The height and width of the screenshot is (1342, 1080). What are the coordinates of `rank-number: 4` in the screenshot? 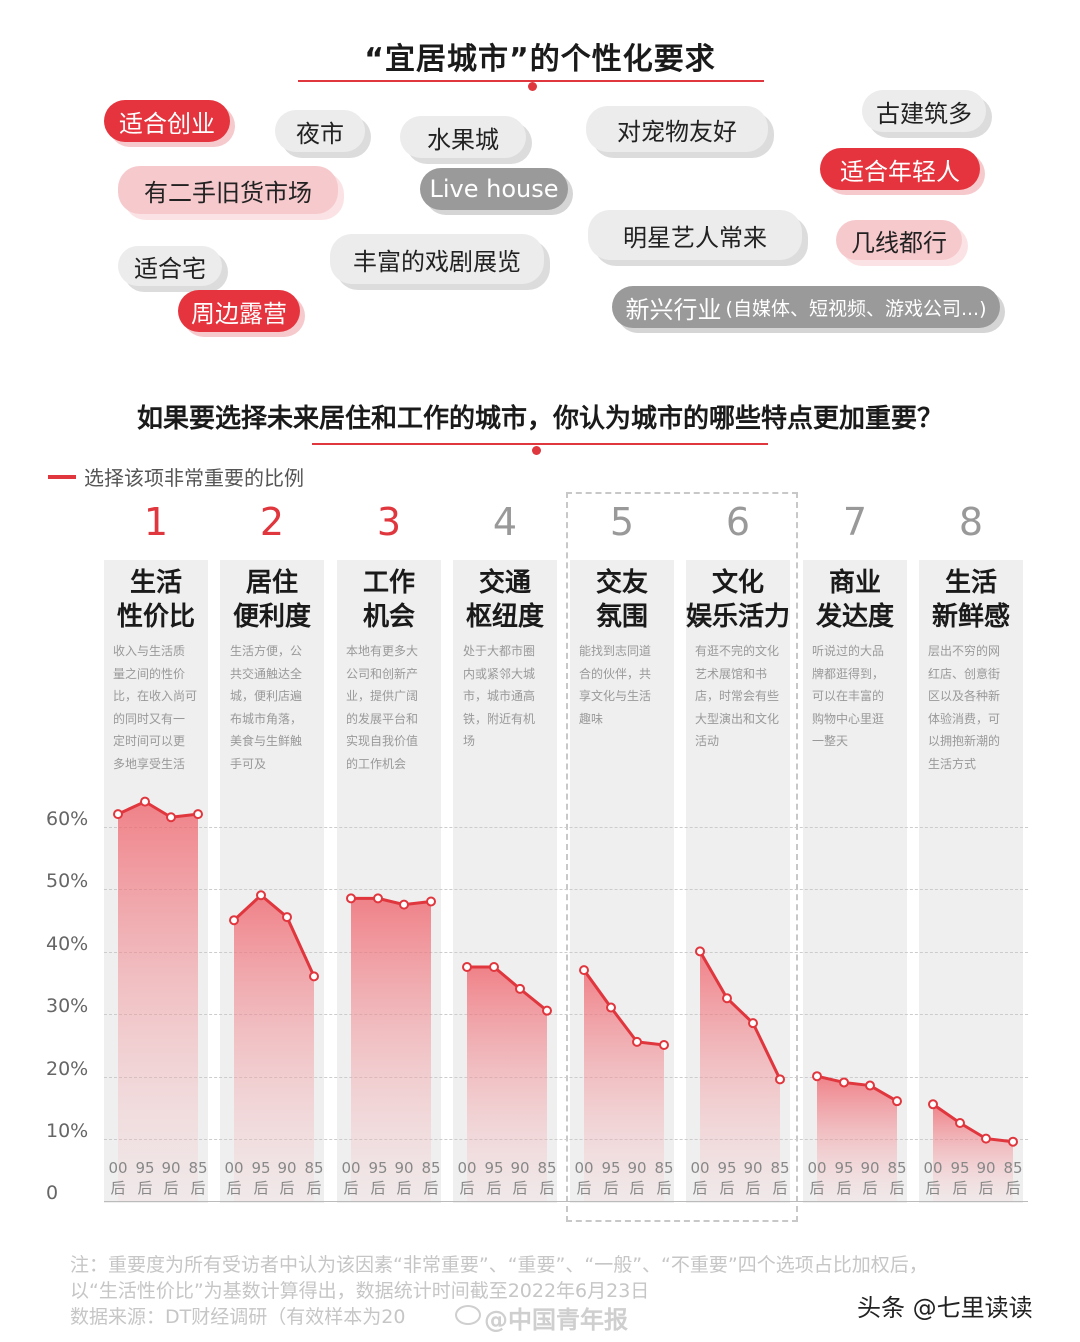 It's located at (505, 522).